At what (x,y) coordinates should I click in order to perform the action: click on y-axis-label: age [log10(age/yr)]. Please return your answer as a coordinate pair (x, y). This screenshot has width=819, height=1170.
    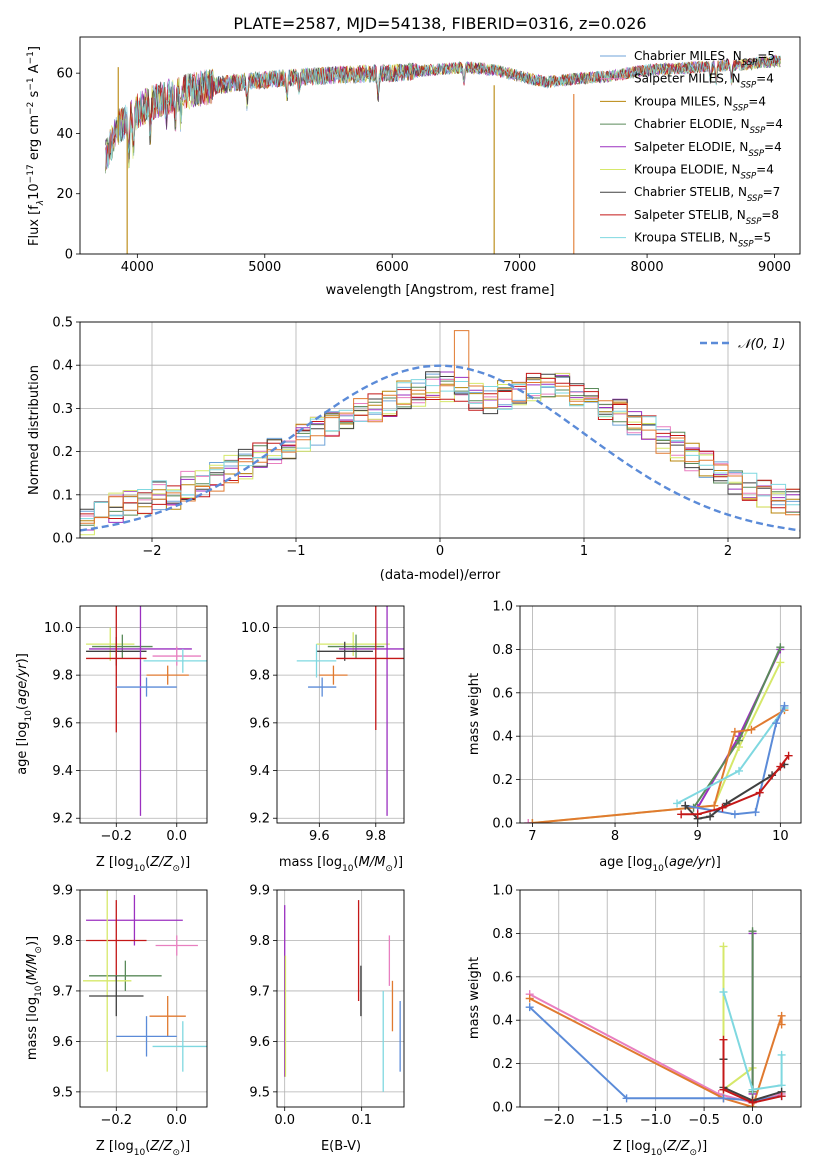
    Looking at the image, I should click on (24, 714).